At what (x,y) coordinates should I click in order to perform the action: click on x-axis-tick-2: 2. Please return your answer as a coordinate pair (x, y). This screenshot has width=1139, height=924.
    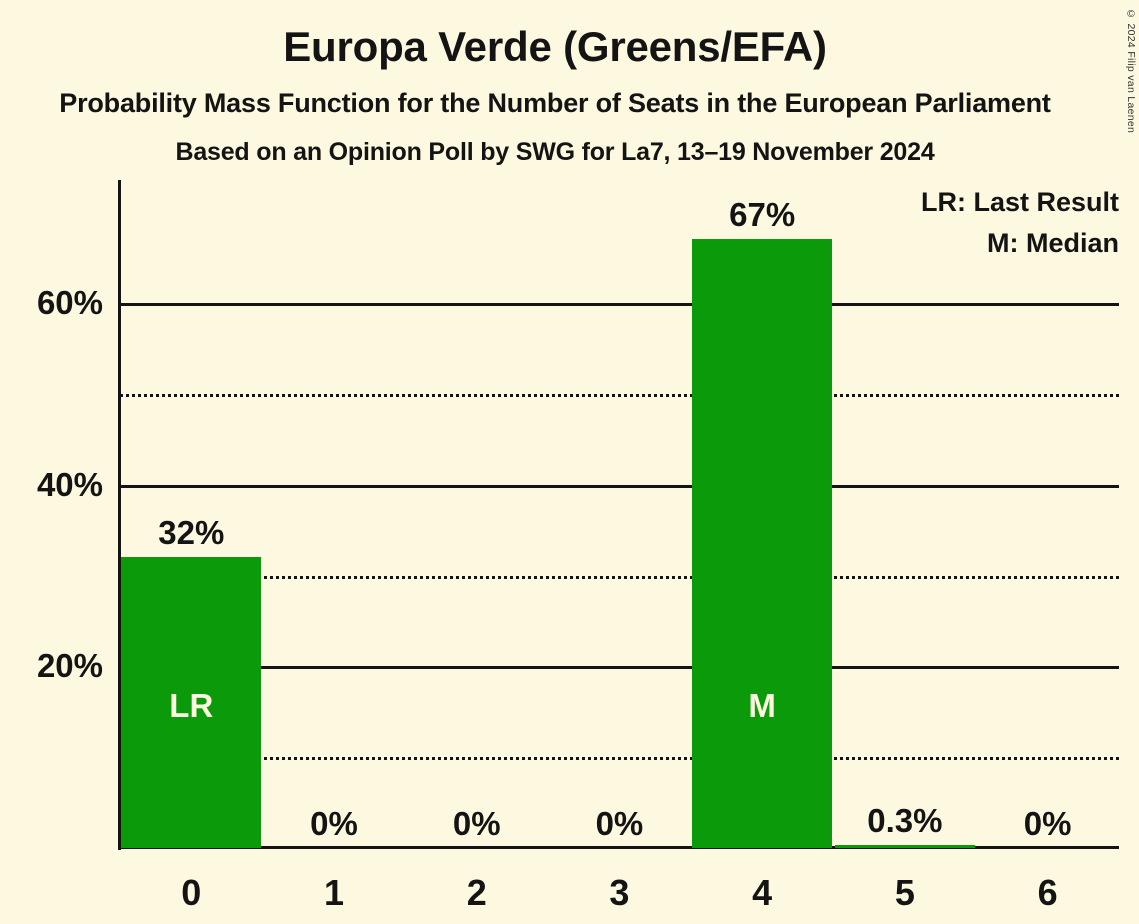
    Looking at the image, I should click on (476, 892).